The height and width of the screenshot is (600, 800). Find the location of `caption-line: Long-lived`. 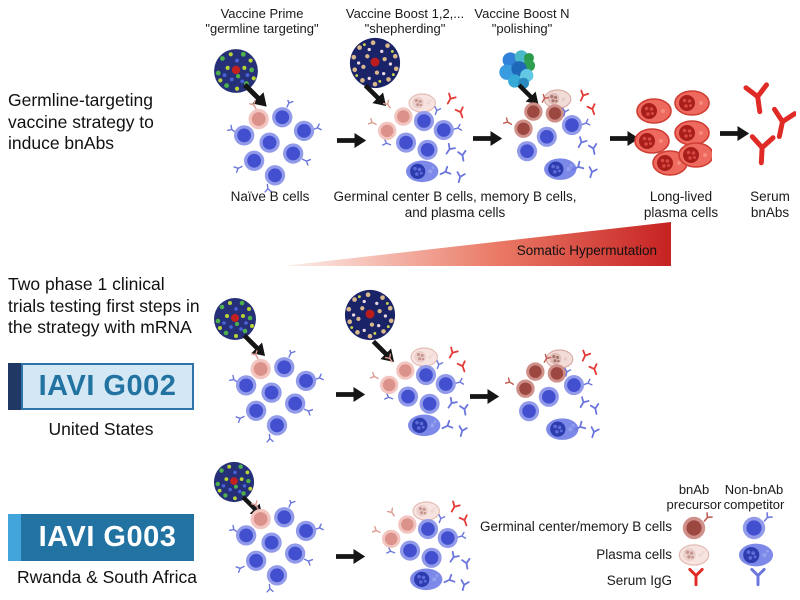

caption-line: Long-lived is located at coordinates (681, 196).